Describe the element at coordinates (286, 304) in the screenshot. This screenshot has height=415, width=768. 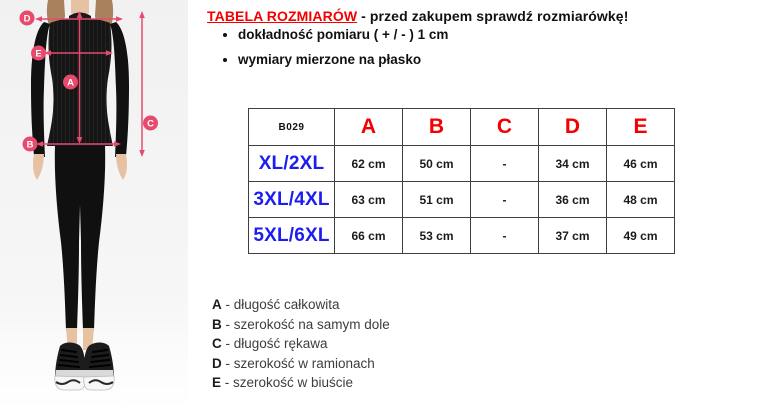
I see `legend-description: długość całkowita` at that location.